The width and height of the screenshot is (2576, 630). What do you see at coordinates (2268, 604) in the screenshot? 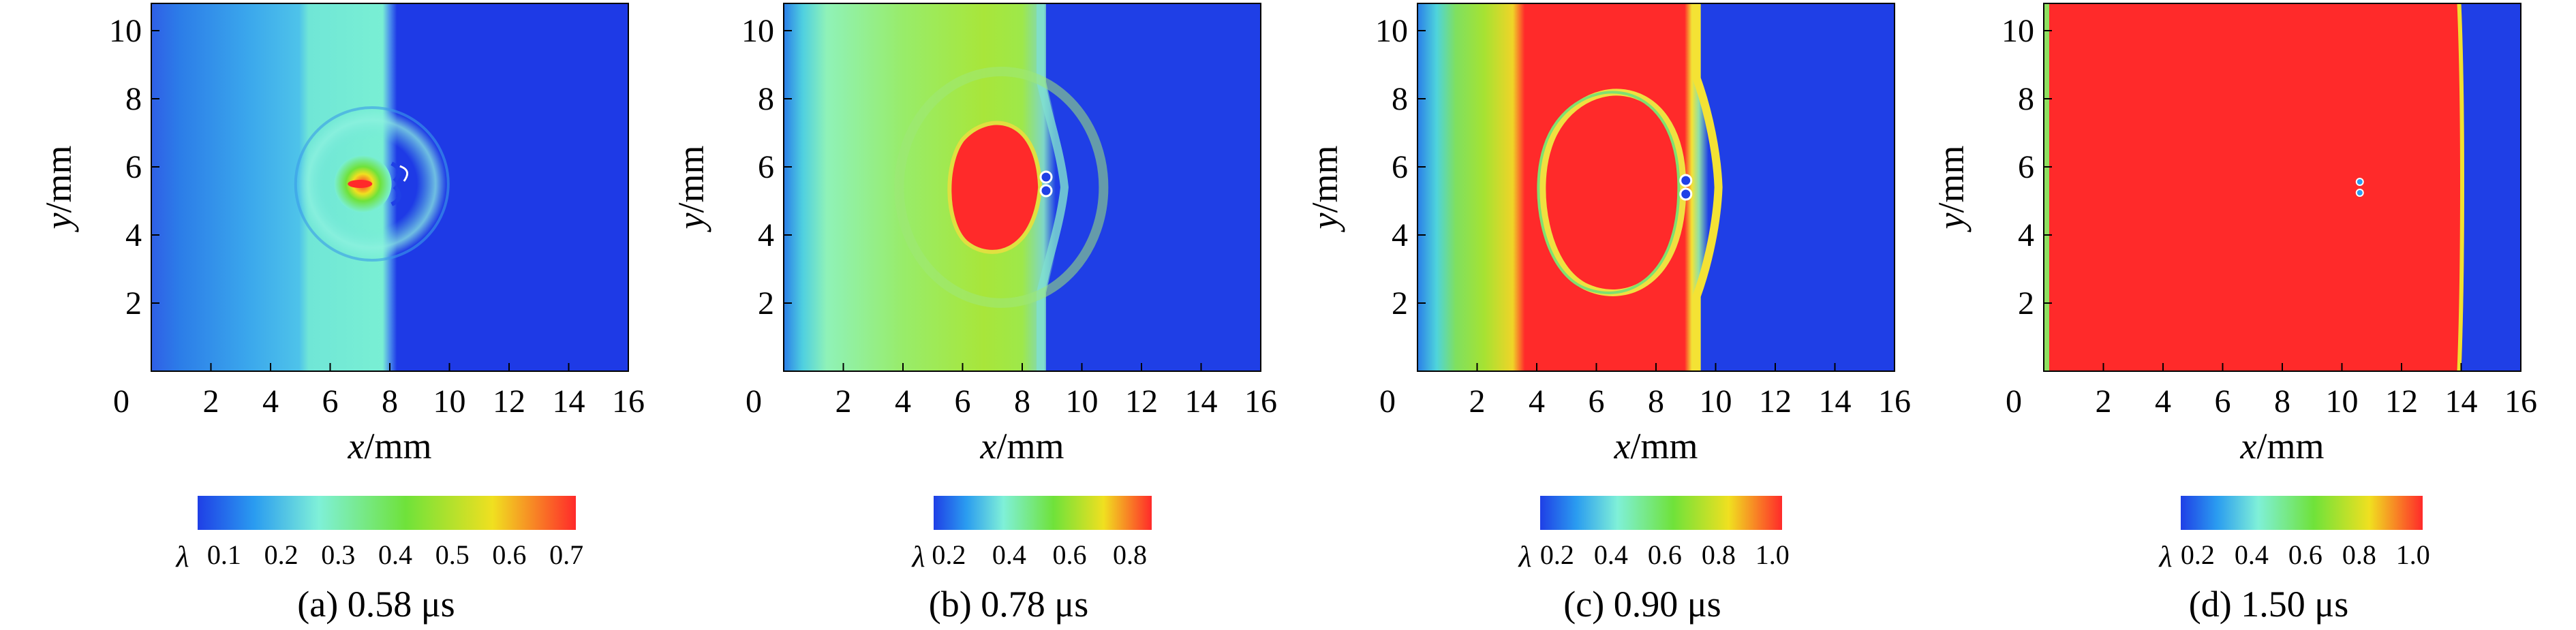
I see `panel-caption: (d) 1.50 μs` at bounding box center [2268, 604].